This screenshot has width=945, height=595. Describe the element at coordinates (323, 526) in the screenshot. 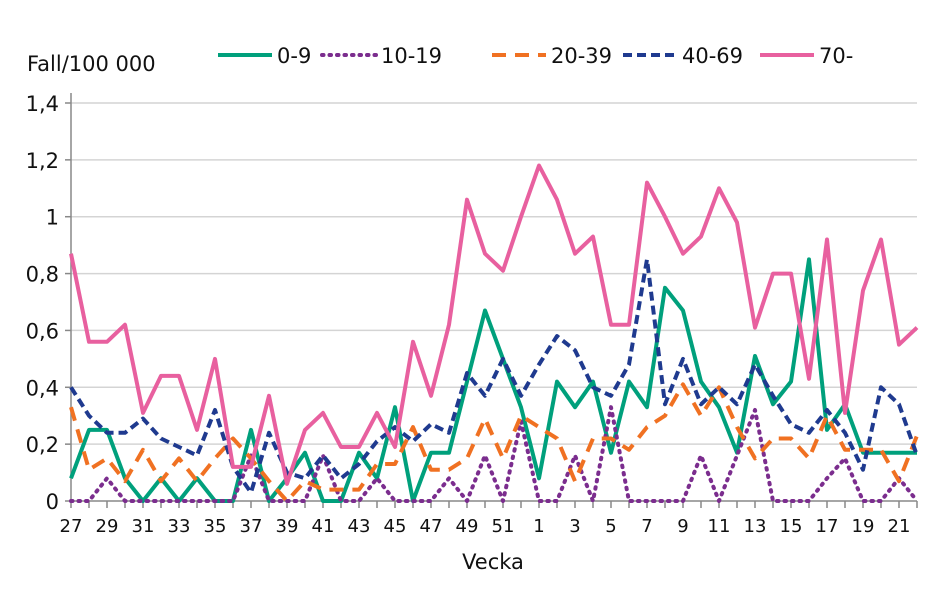

I see `x-tick-label: 41` at that location.